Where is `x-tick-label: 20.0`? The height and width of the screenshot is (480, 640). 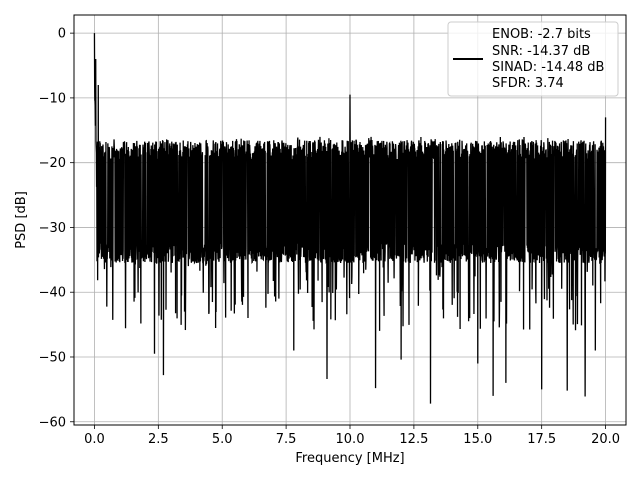 x-tick-label: 20.0 is located at coordinates (605, 439).